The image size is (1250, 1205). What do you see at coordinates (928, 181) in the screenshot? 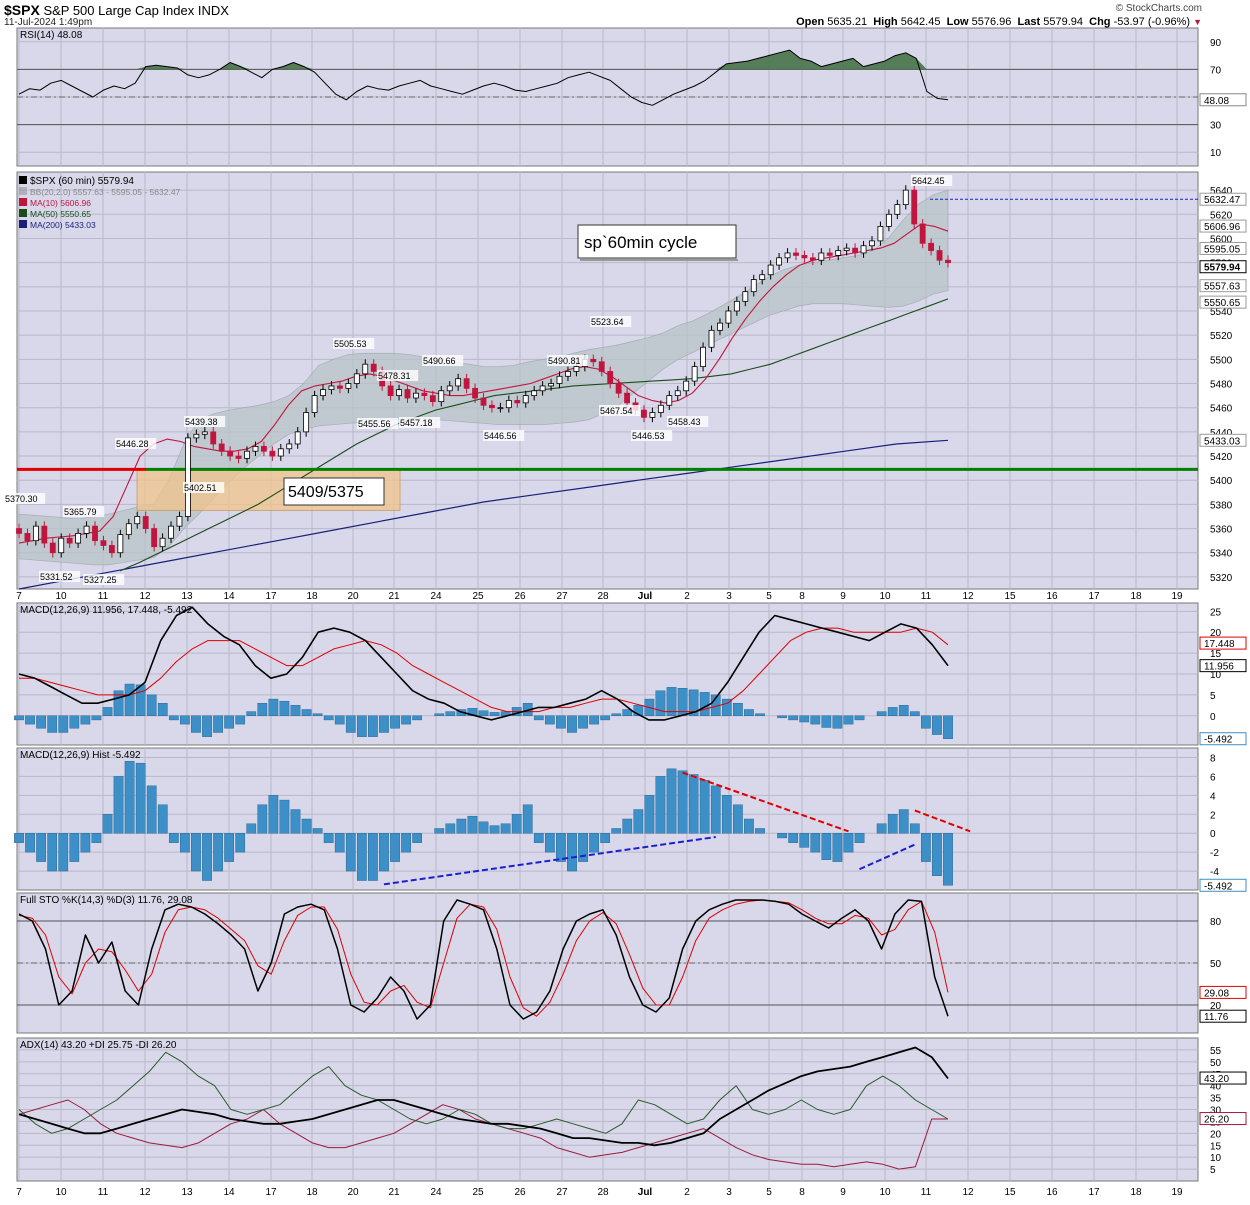
I see `price-extreme-label: 5642.45` at bounding box center [928, 181].